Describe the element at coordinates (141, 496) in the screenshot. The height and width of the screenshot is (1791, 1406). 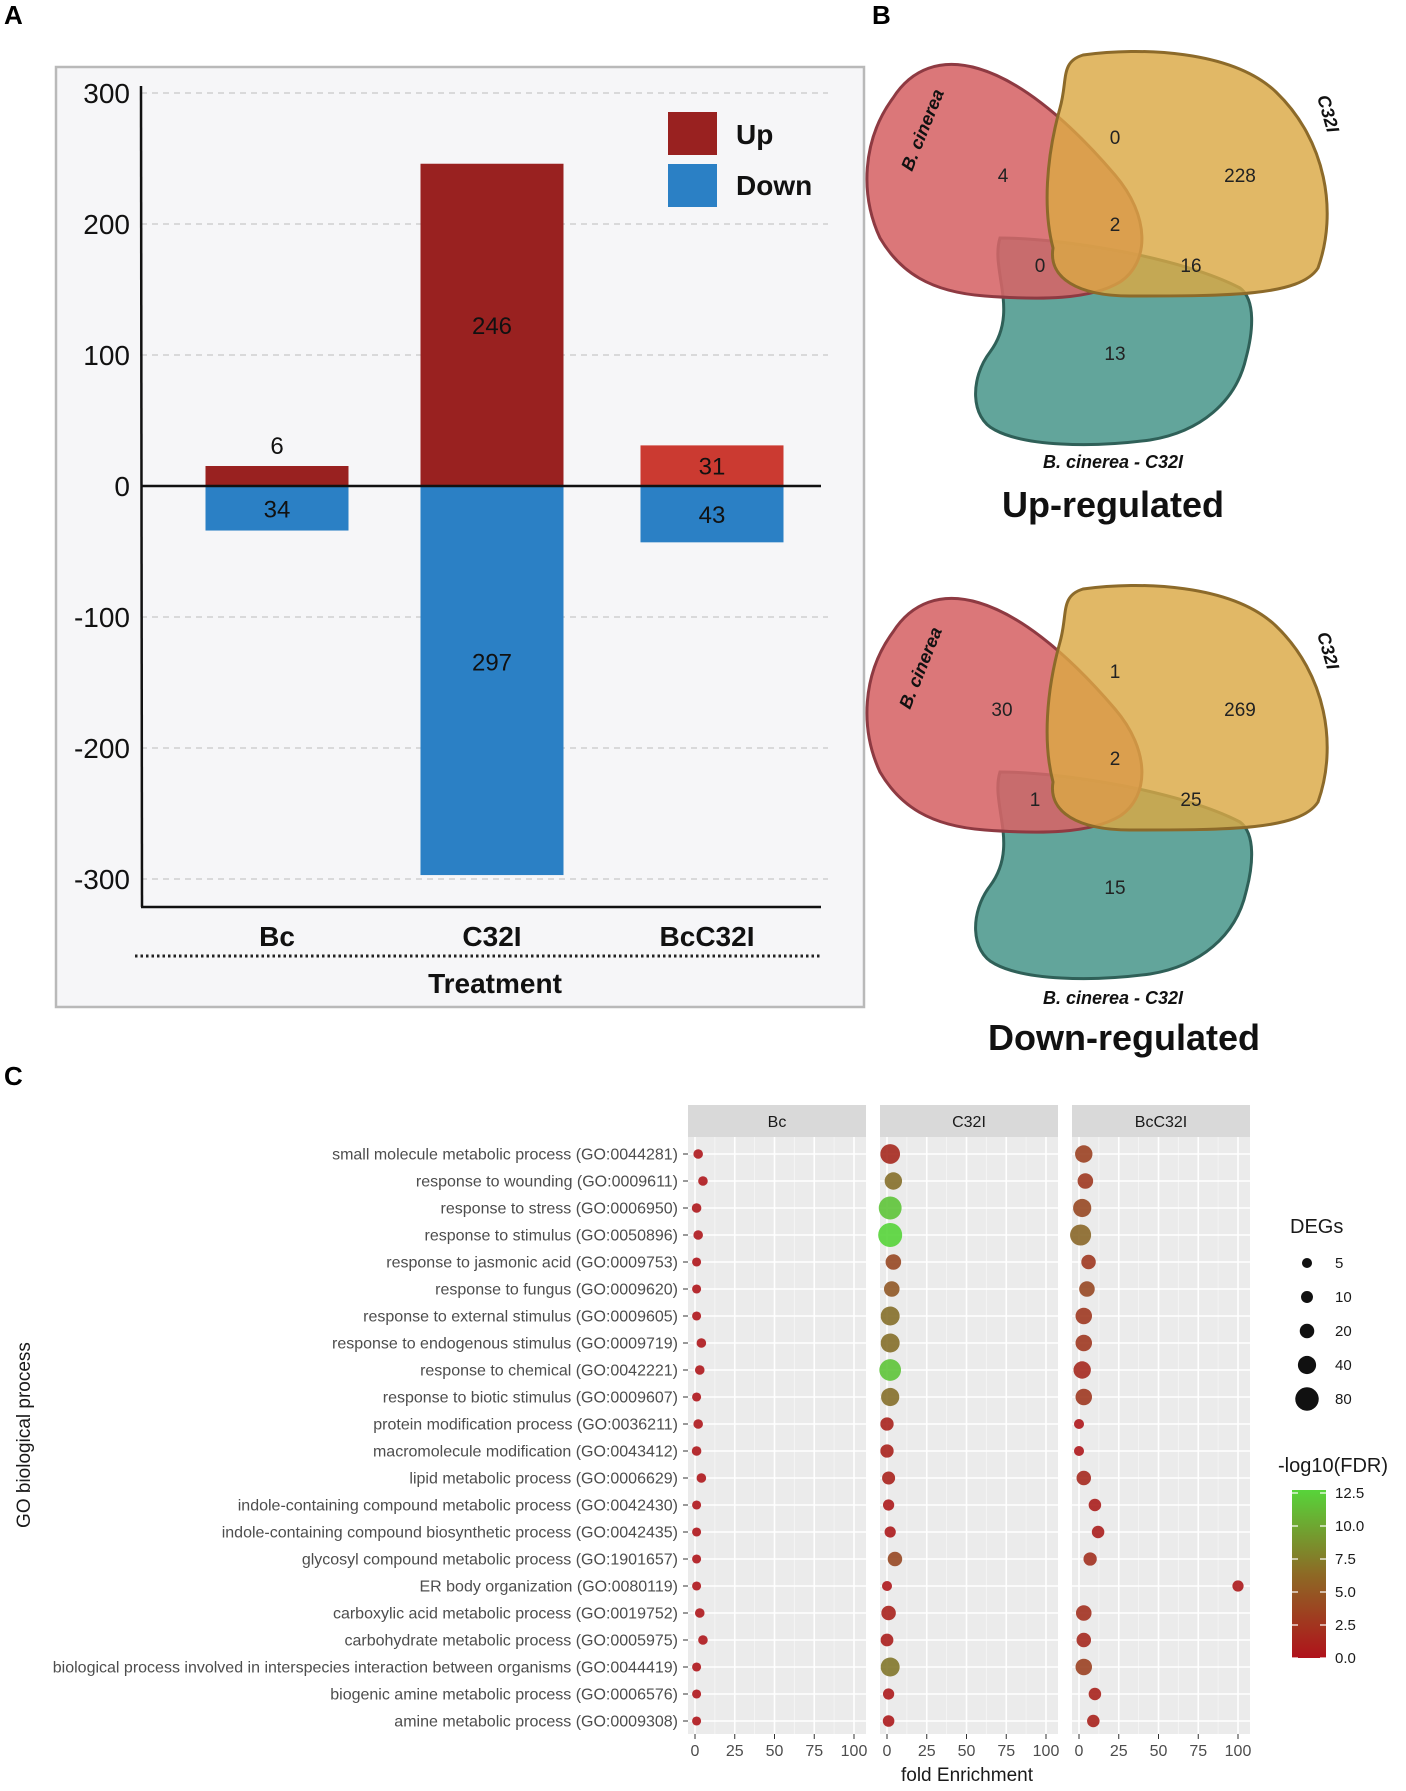
I see `y-axis-line` at that location.